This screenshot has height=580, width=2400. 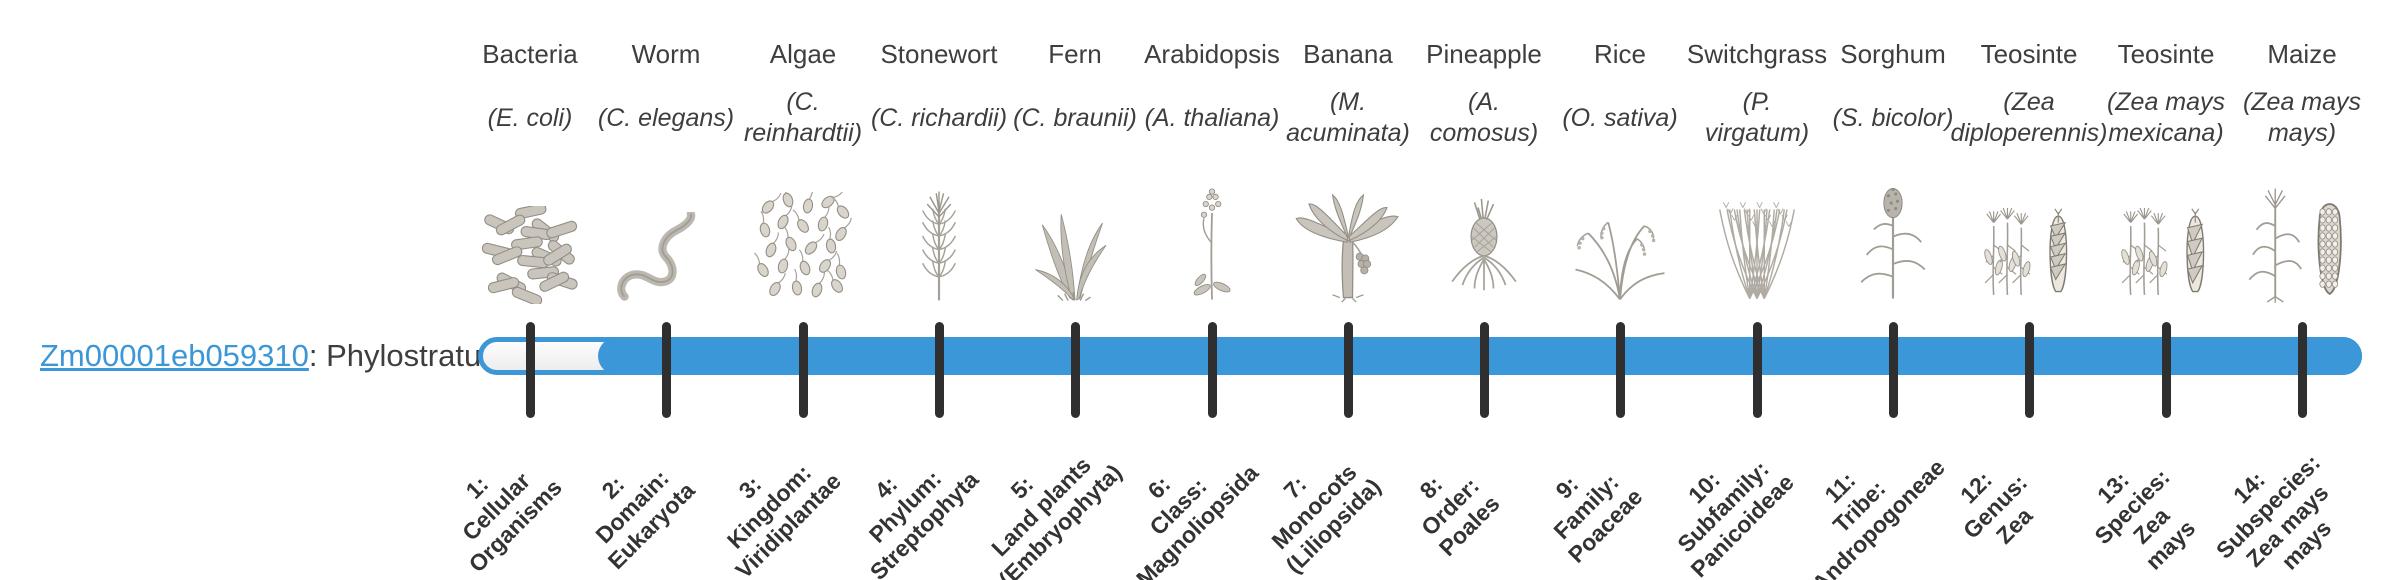 I want to click on organism-species: (Zea diploperennis), so click(x=2029, y=117).